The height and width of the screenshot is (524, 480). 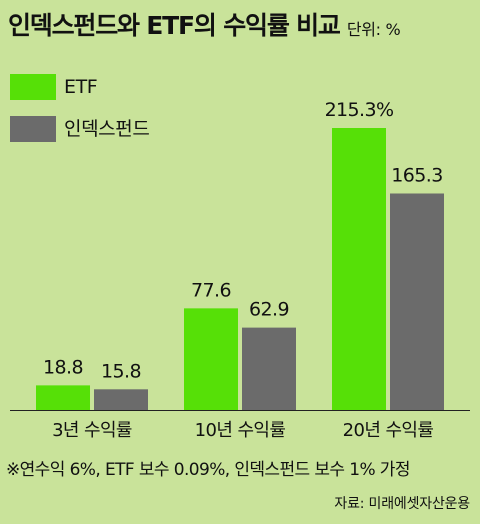 What do you see at coordinates (33, 87) in the screenshot?
I see `legend-swatch-etf` at bounding box center [33, 87].